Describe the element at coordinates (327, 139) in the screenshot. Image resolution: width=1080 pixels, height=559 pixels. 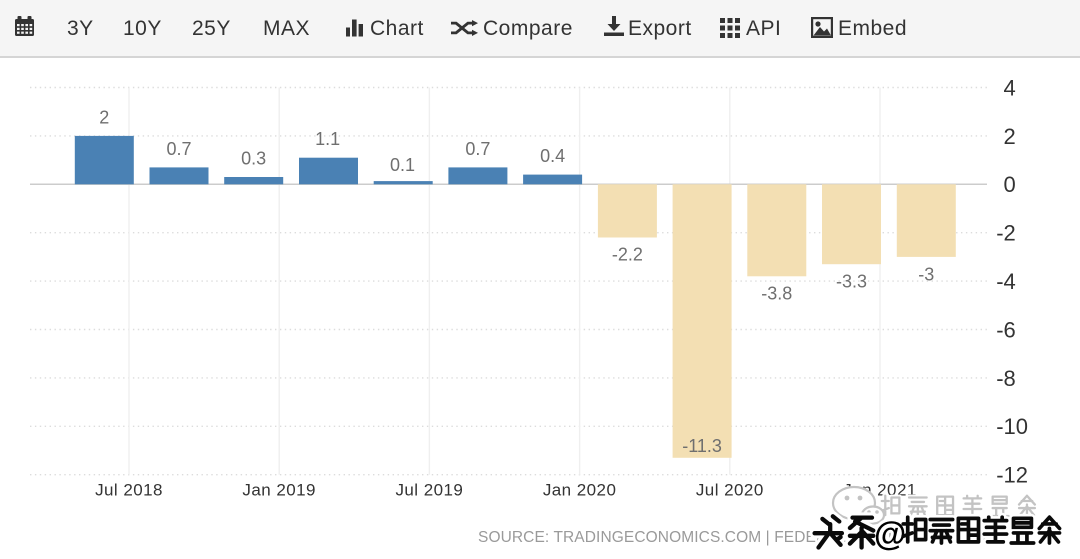
I see `svg-text: 1.1` at that location.